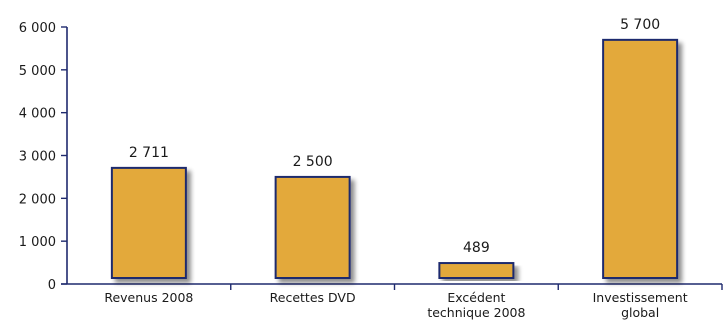 The width and height of the screenshot is (726, 323). Describe the element at coordinates (640, 25) in the screenshot. I see `data-label: 5 700` at that location.